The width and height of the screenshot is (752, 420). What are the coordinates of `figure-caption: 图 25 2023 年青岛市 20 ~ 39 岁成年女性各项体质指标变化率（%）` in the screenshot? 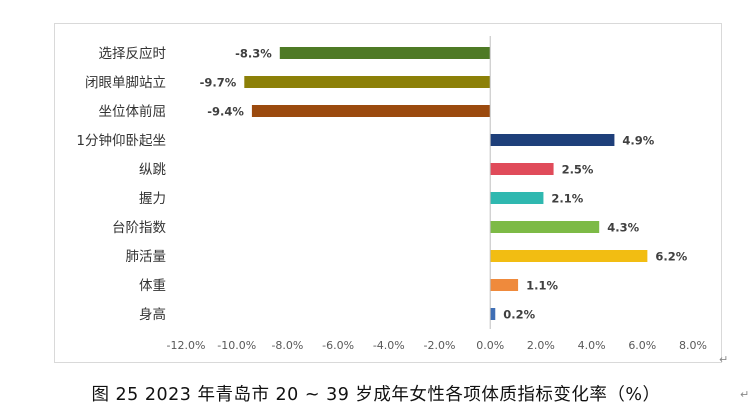 It's located at (376, 395).